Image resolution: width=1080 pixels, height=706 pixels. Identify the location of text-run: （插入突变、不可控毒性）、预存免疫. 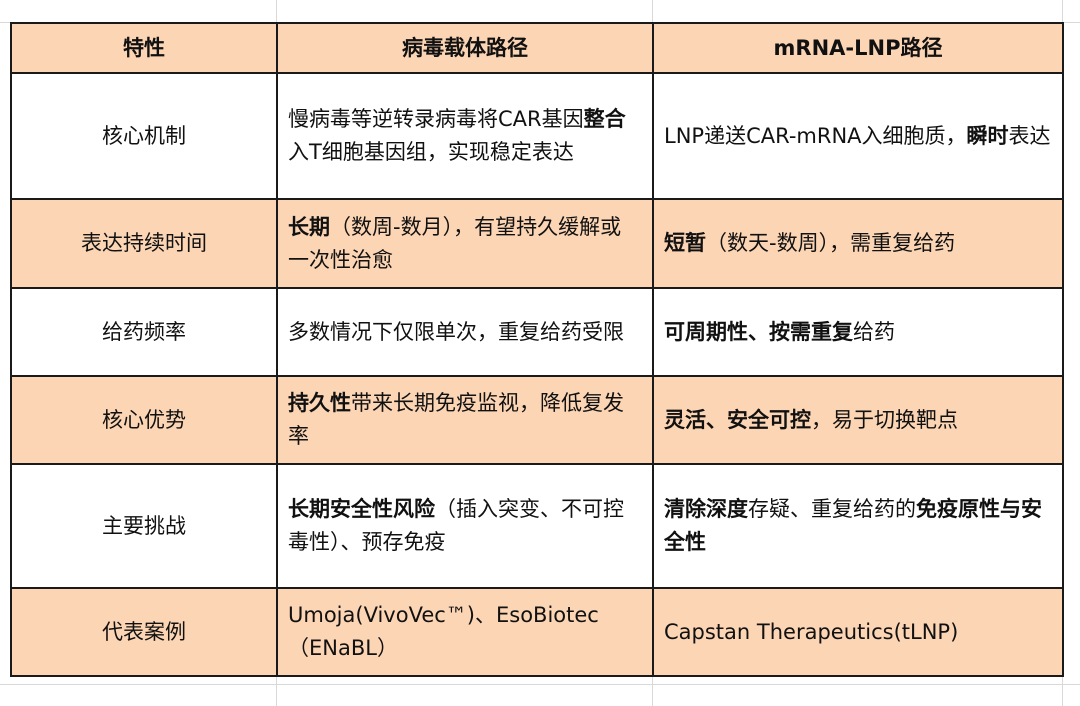
(456, 525).